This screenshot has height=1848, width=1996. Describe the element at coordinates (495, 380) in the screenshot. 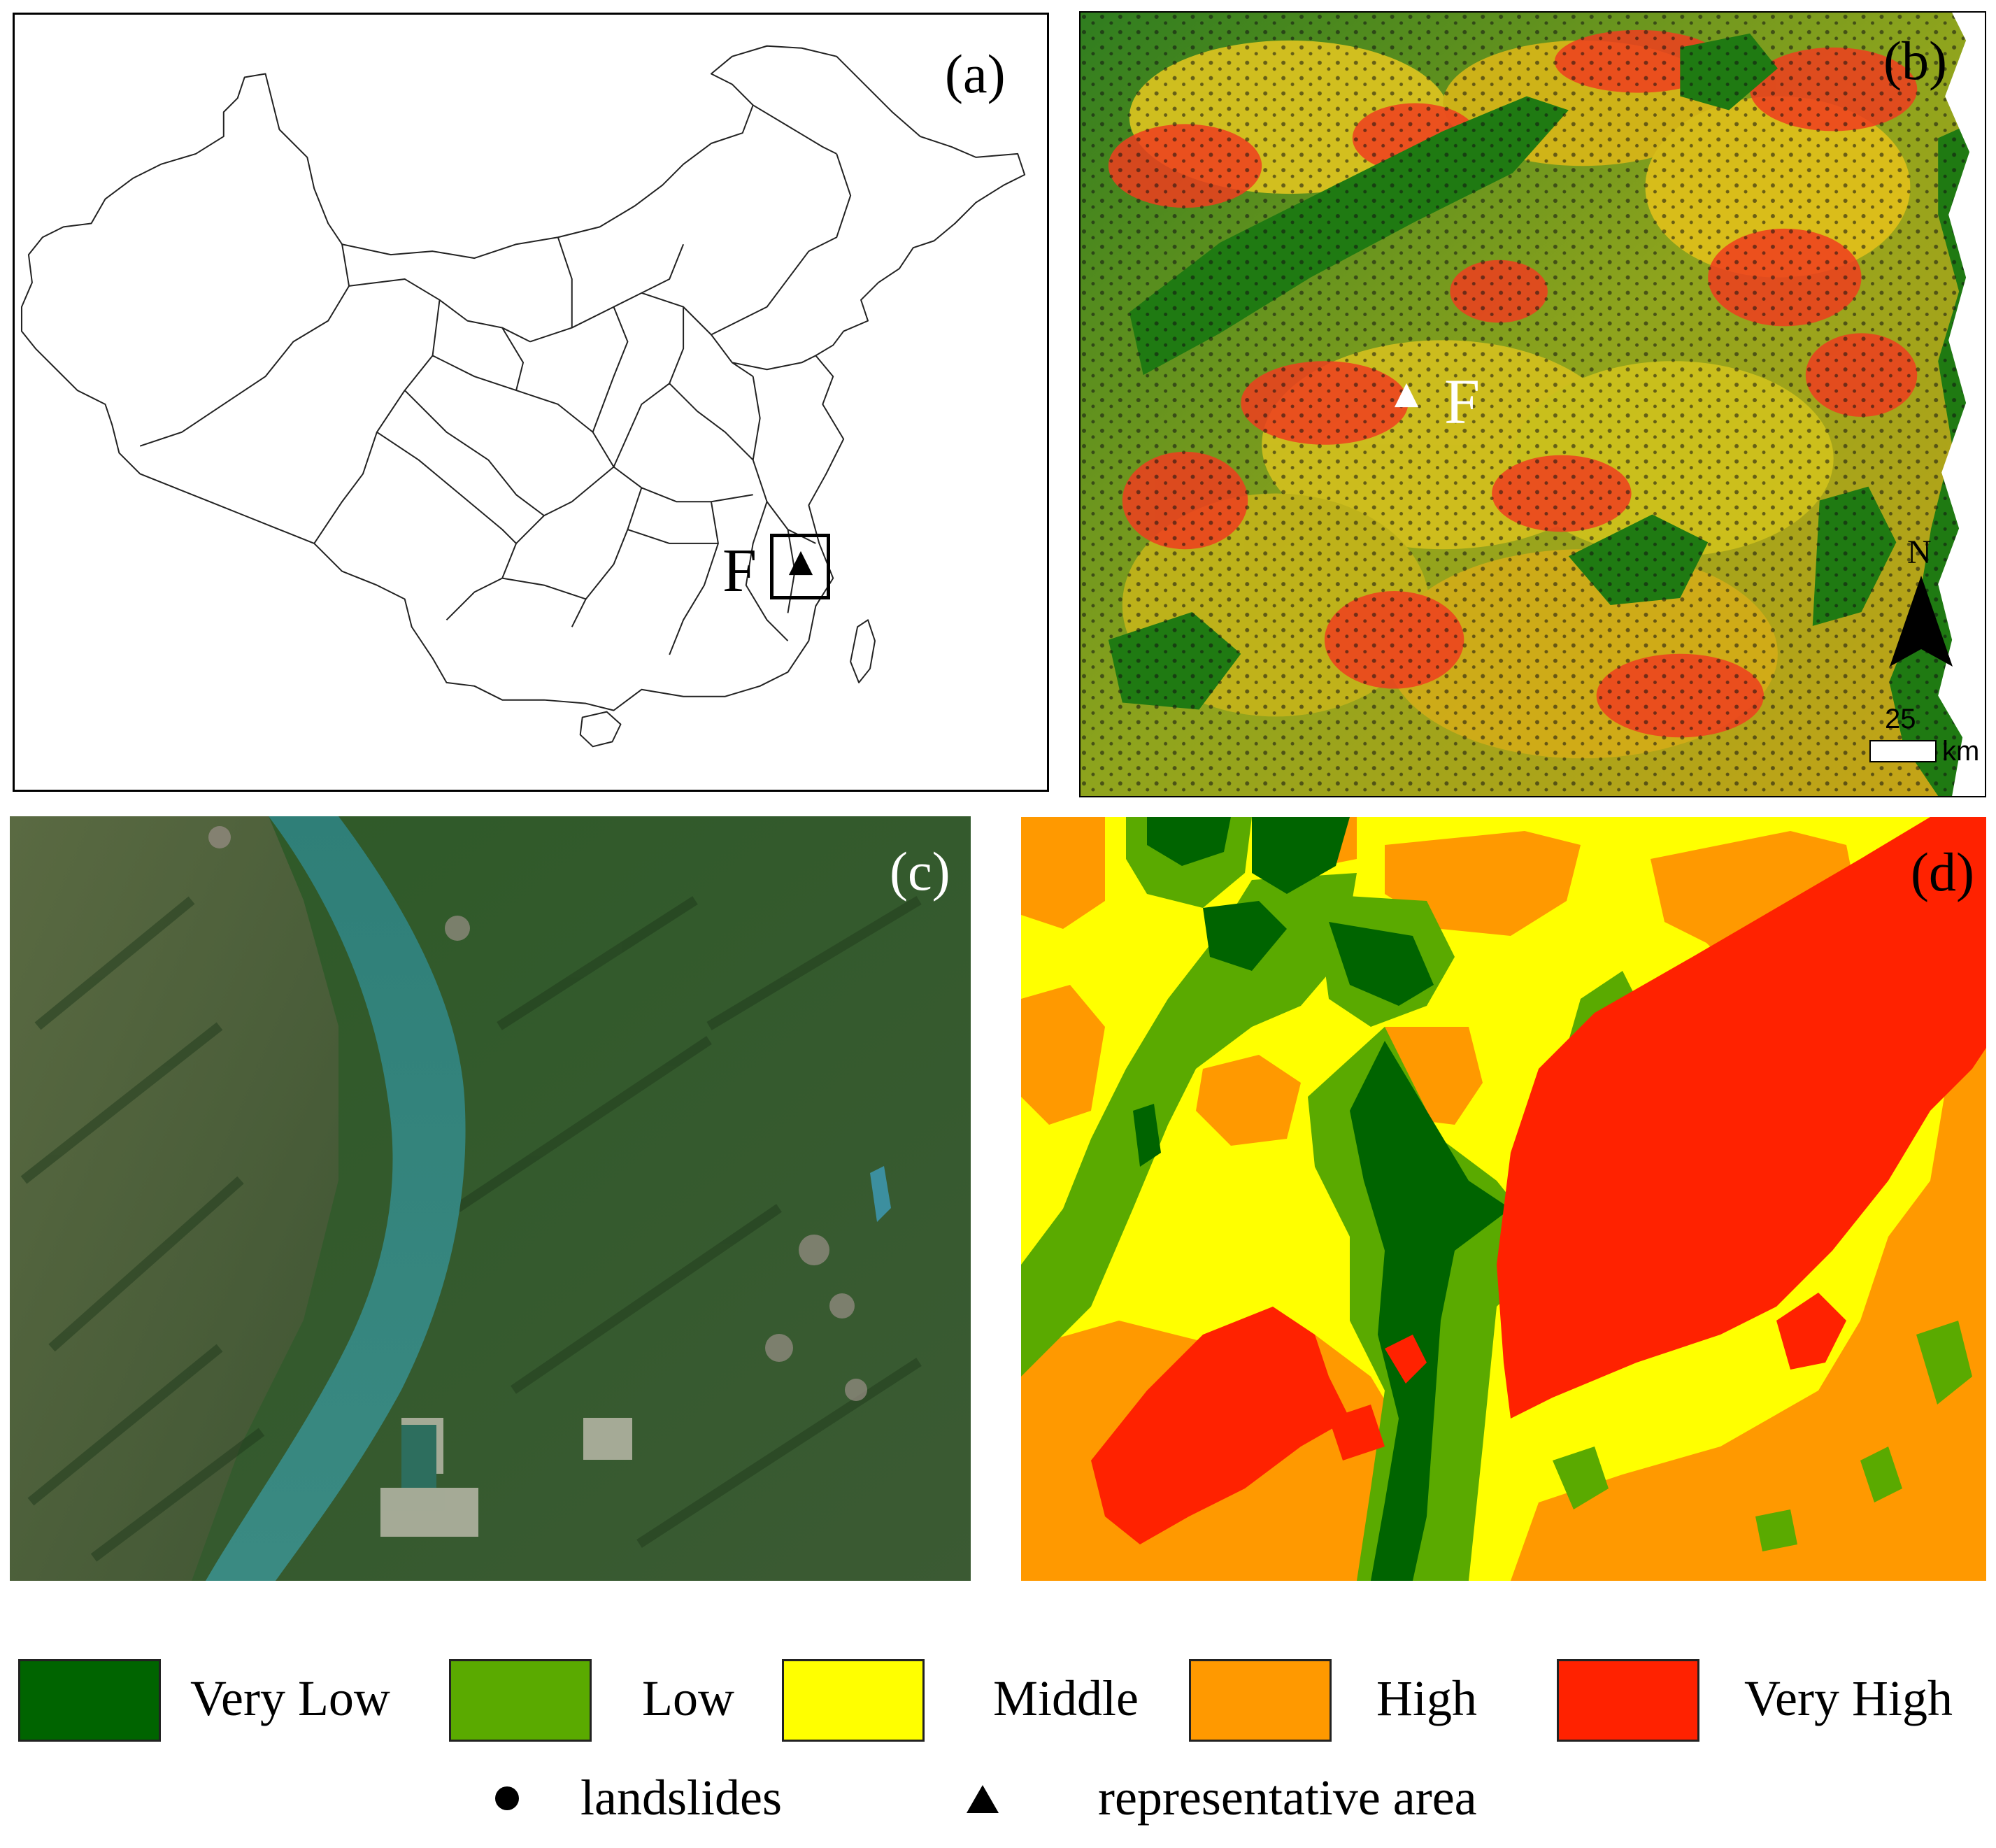

I see `province-boundaries` at that location.